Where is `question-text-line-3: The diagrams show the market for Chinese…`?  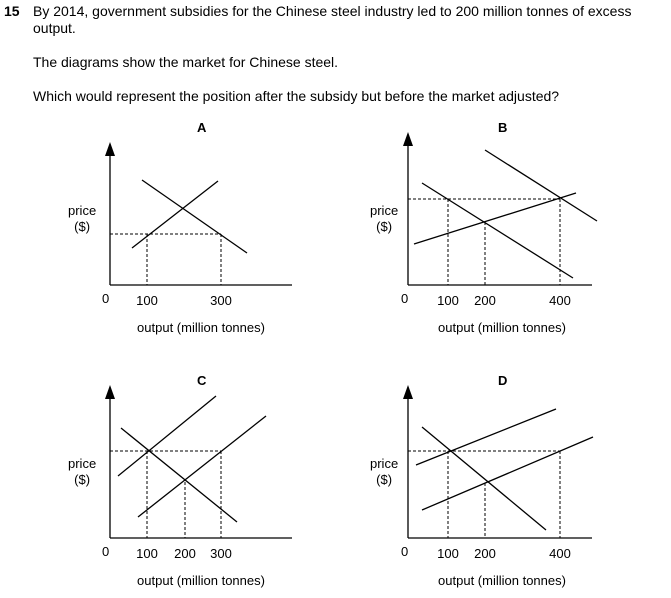
question-text-line-3: The diagrams show the market for Chinese… is located at coordinates (186, 62).